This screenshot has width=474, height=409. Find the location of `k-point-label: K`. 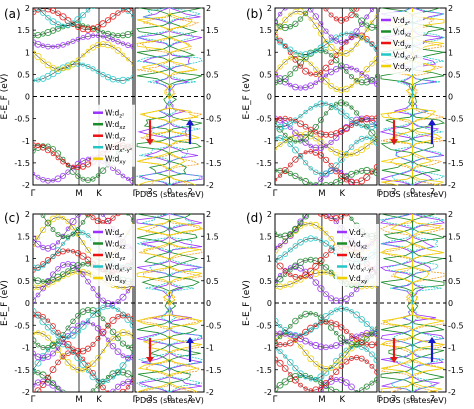

k-point-label: K is located at coordinates (99, 194).